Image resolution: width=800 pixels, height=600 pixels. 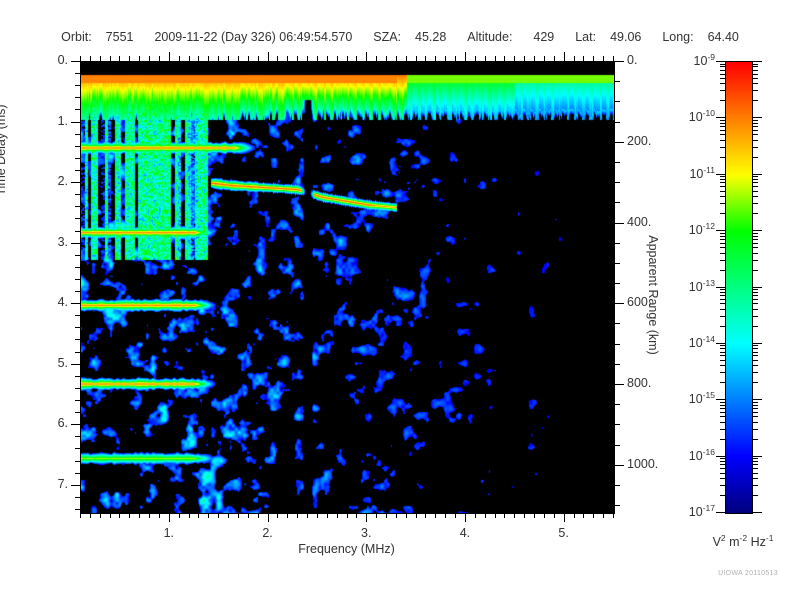 I want to click on y-tick-label-left: 5., so click(x=62, y=362).